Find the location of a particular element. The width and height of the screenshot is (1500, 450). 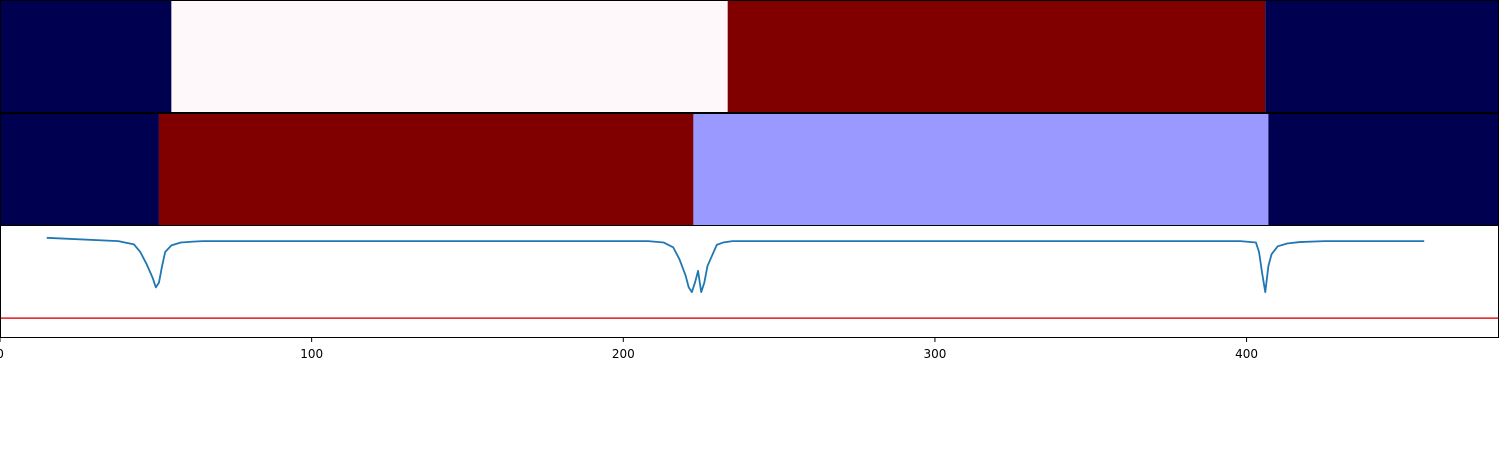

x-tick-label-300: 300 is located at coordinates (934, 354).